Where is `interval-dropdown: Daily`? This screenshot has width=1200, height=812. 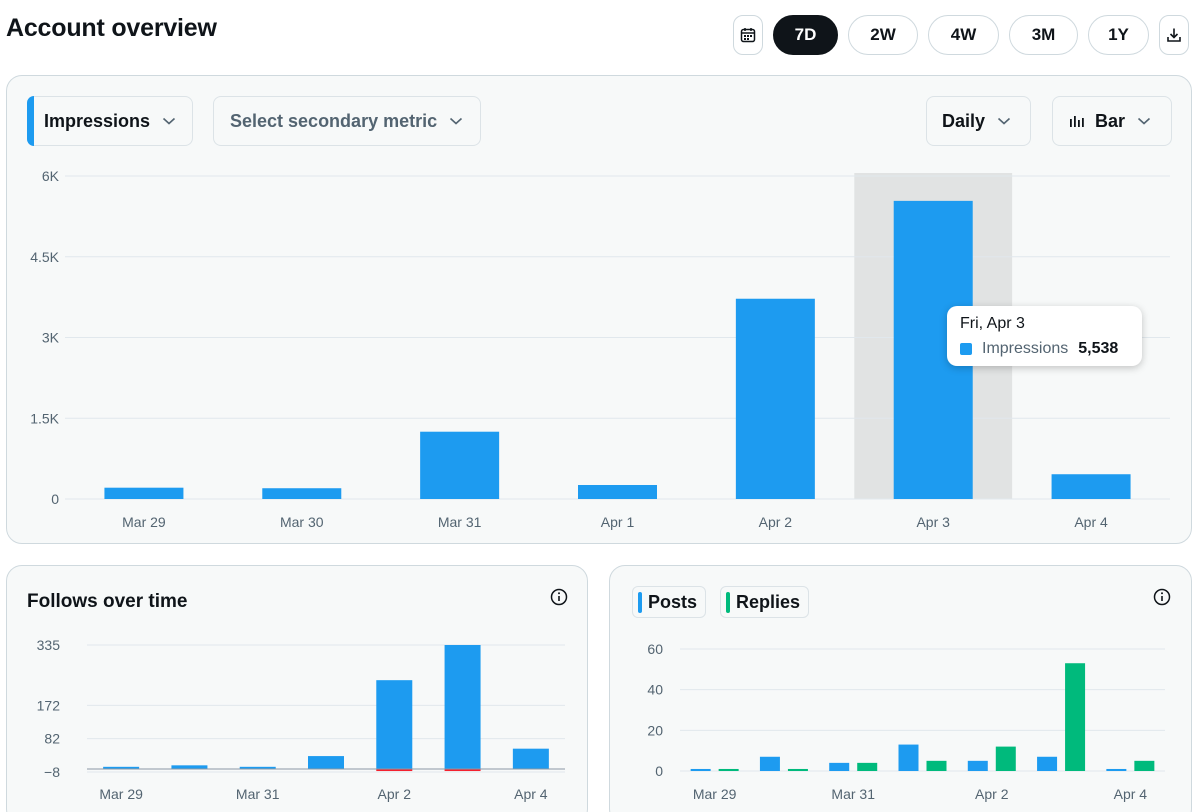
interval-dropdown: Daily is located at coordinates (978, 121).